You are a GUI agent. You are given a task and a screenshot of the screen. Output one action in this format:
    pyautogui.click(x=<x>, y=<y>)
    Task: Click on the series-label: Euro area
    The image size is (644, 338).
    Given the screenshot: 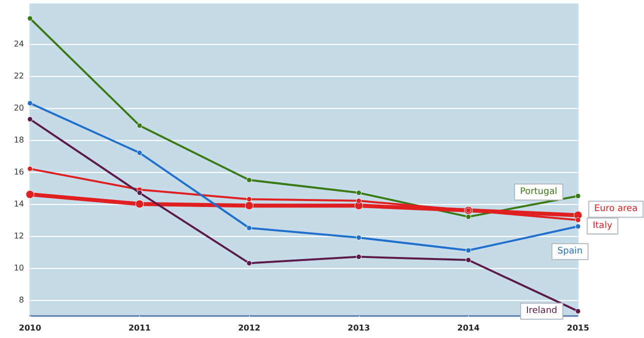 What is the action you would take?
    pyautogui.click(x=616, y=209)
    